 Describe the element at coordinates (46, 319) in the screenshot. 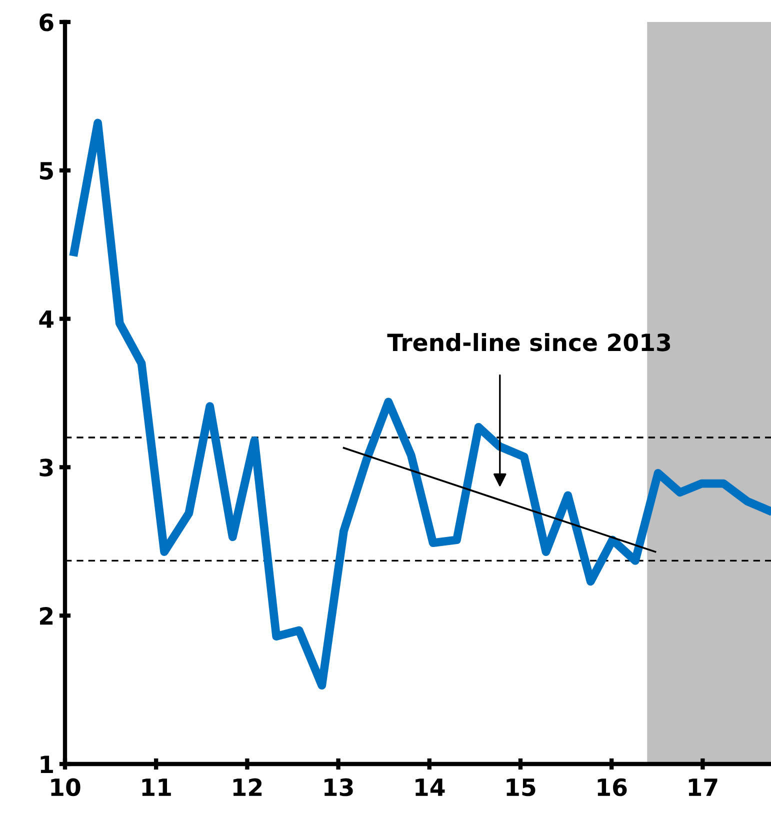

I see `y-tick-label: 4` at that location.